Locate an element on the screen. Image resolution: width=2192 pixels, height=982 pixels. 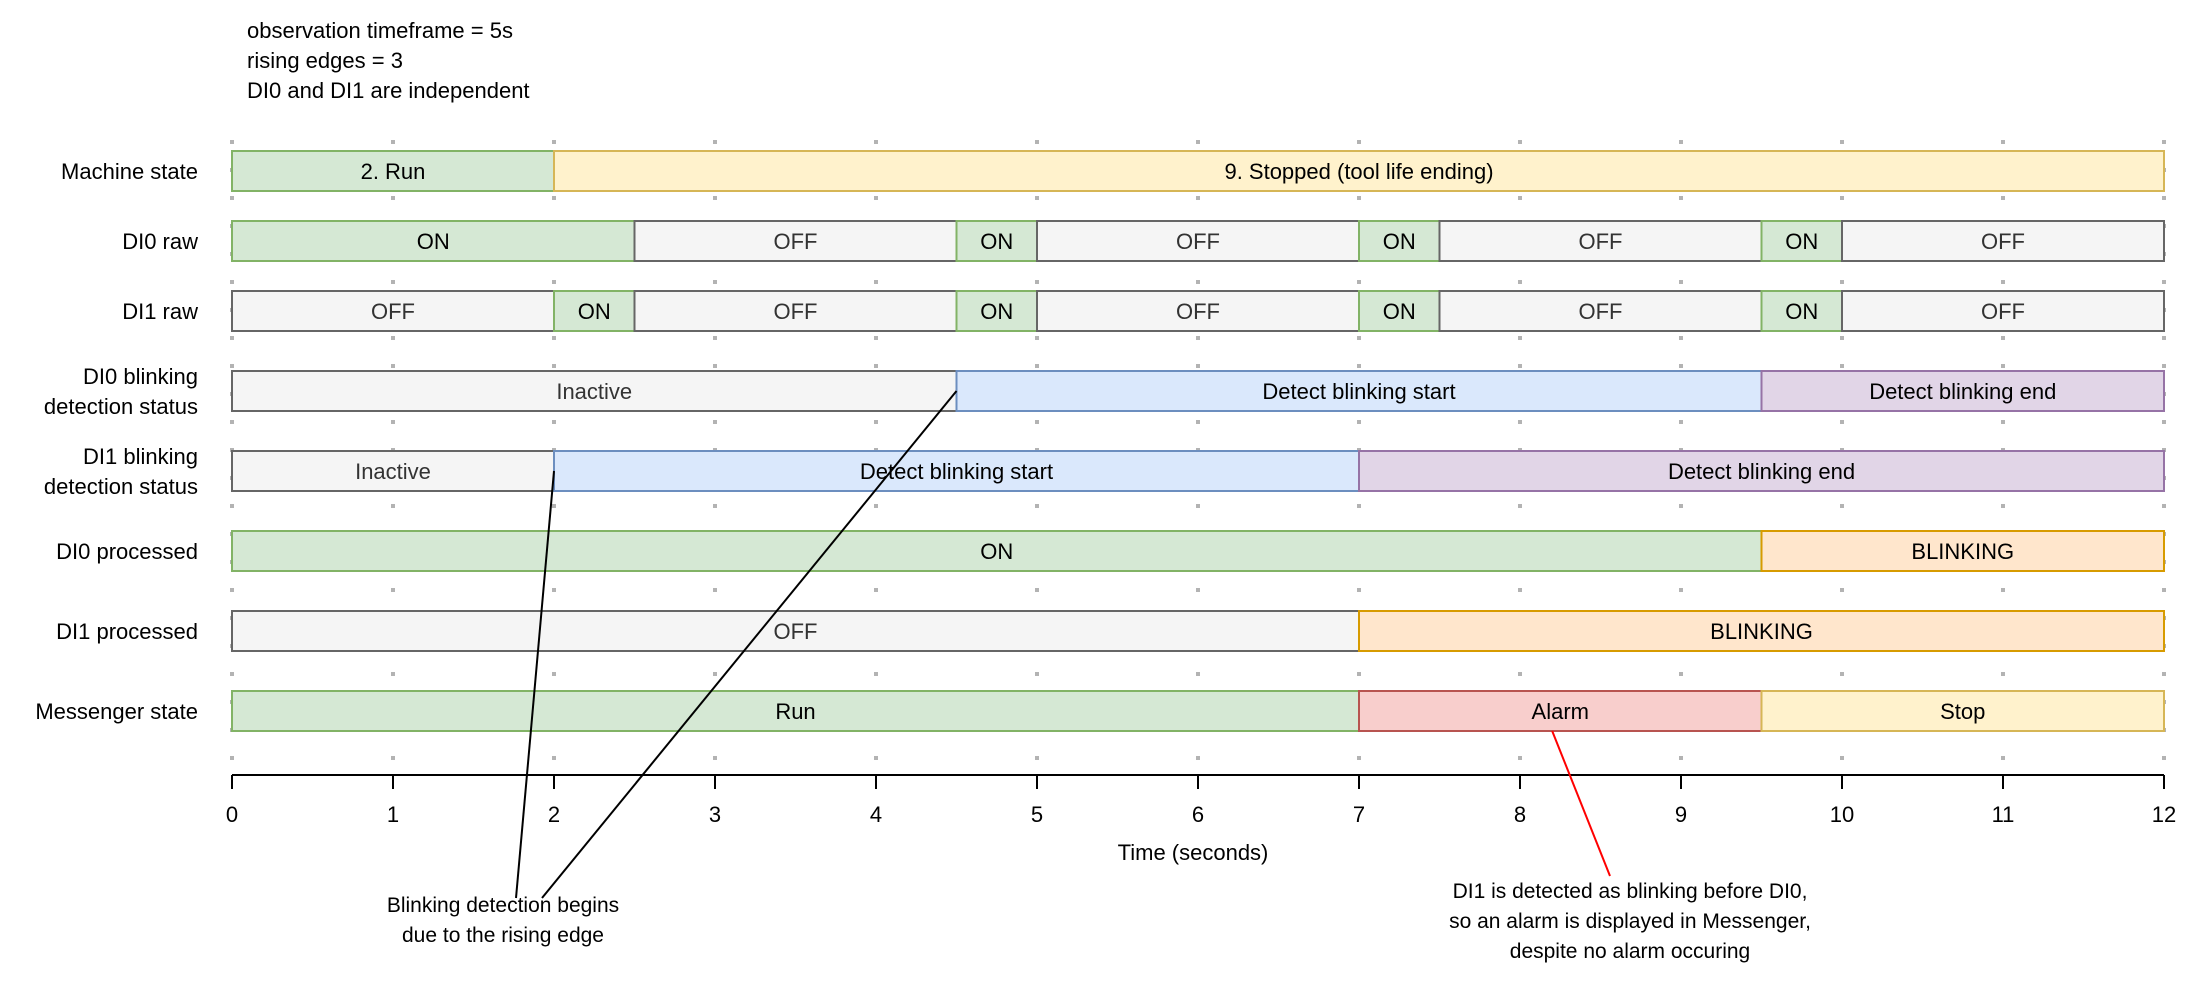
row-label: DI0 processed is located at coordinates (127, 551).